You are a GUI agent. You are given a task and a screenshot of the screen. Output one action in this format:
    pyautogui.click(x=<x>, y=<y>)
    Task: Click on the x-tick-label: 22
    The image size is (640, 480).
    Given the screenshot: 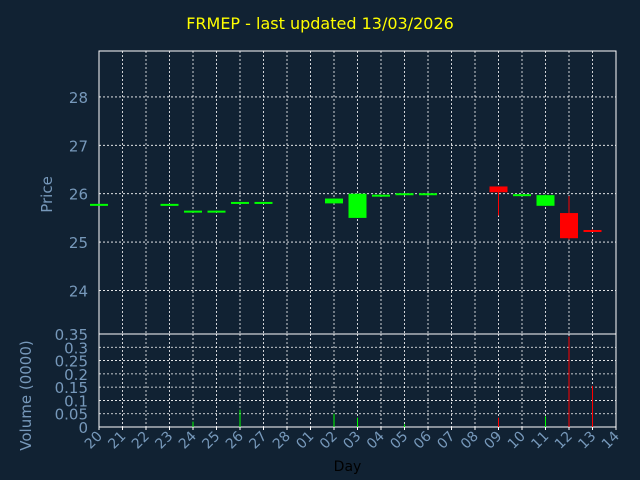 What is the action you would take?
    pyautogui.click(x=141, y=441)
    